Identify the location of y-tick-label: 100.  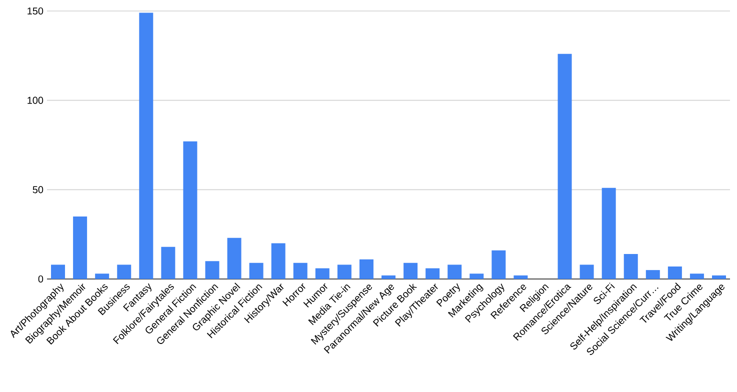
(36, 100).